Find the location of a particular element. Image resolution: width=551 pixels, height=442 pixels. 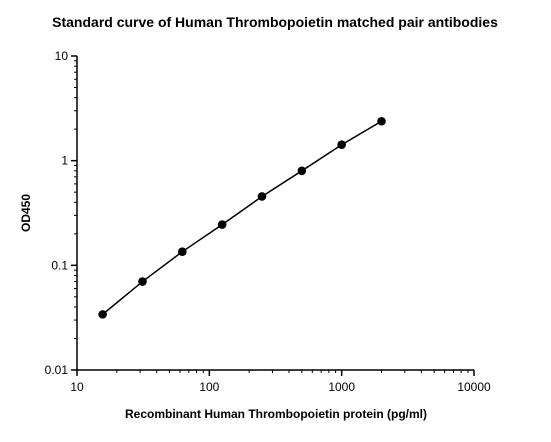

x-tick-label: 10000 is located at coordinates (474, 387).